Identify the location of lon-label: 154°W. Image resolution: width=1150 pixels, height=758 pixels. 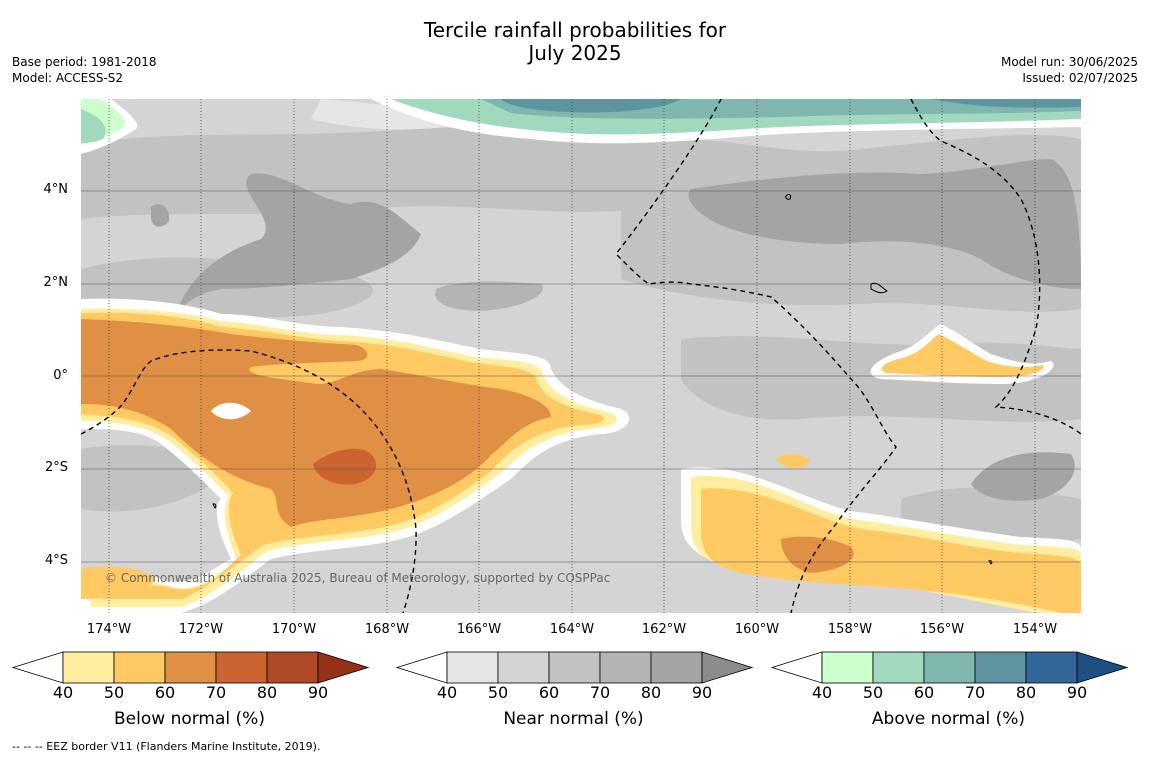
(1035, 629).